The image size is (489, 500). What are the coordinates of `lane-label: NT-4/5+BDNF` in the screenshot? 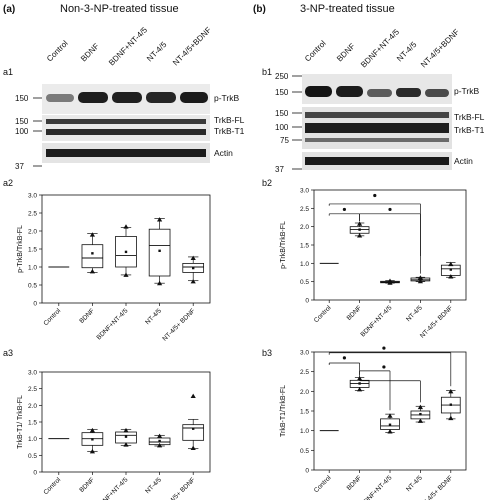 It's located at (440, 48).